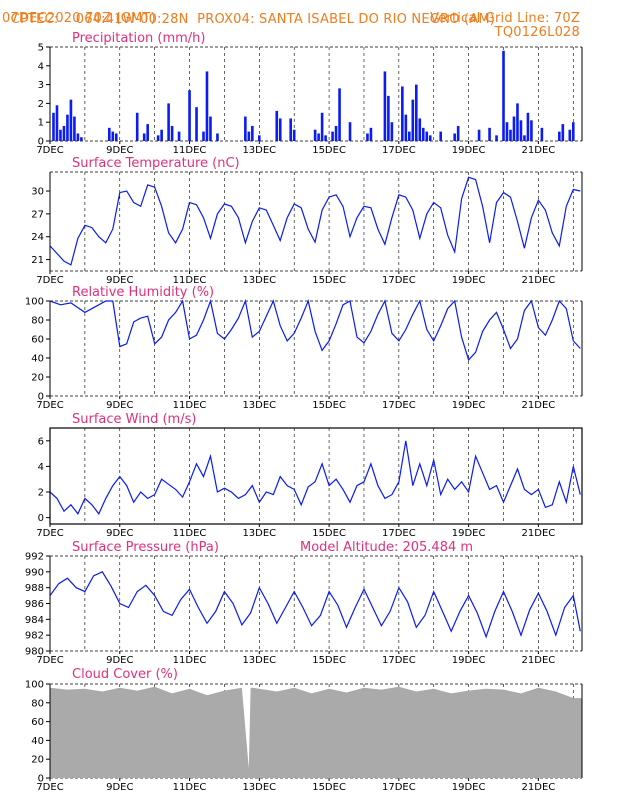 The image size is (618, 800). What do you see at coordinates (386, 547) in the screenshot?
I see `model-altitude-label: Model Altitude: 205.484 m` at bounding box center [386, 547].